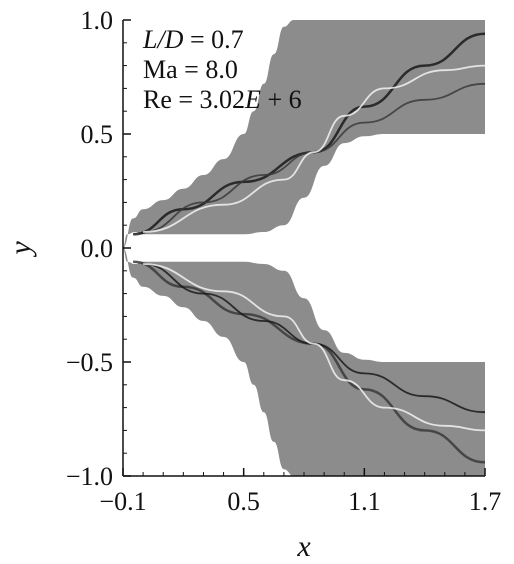 Image resolution: width=514 pixels, height=564 pixels. Describe the element at coordinates (89, 476) in the screenshot. I see `y-tick-label: −1.0` at that location.